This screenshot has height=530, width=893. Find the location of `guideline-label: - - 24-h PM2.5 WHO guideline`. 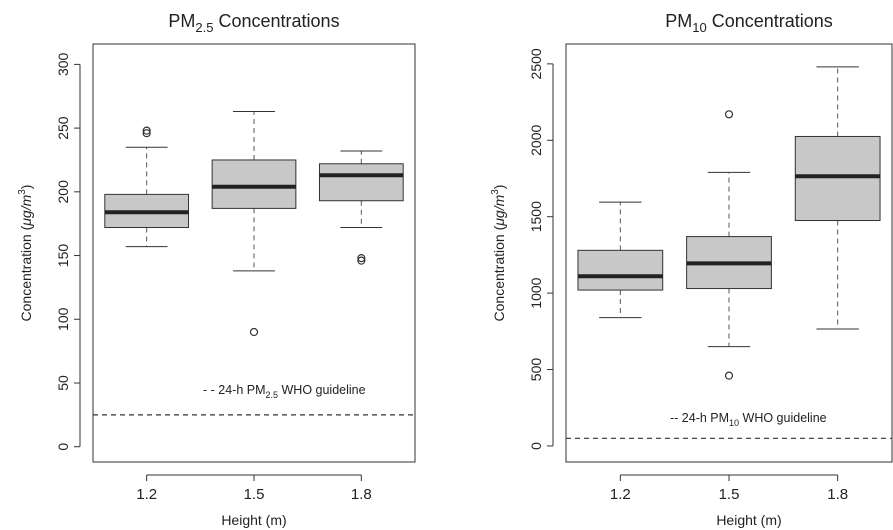

guideline-label: - - 24-h PM2.5 WHO guideline is located at coordinates (284, 391).